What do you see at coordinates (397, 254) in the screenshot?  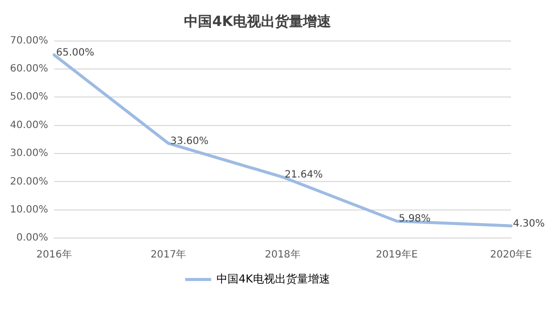 I see `x-tick-label: 2019年E` at bounding box center [397, 254].